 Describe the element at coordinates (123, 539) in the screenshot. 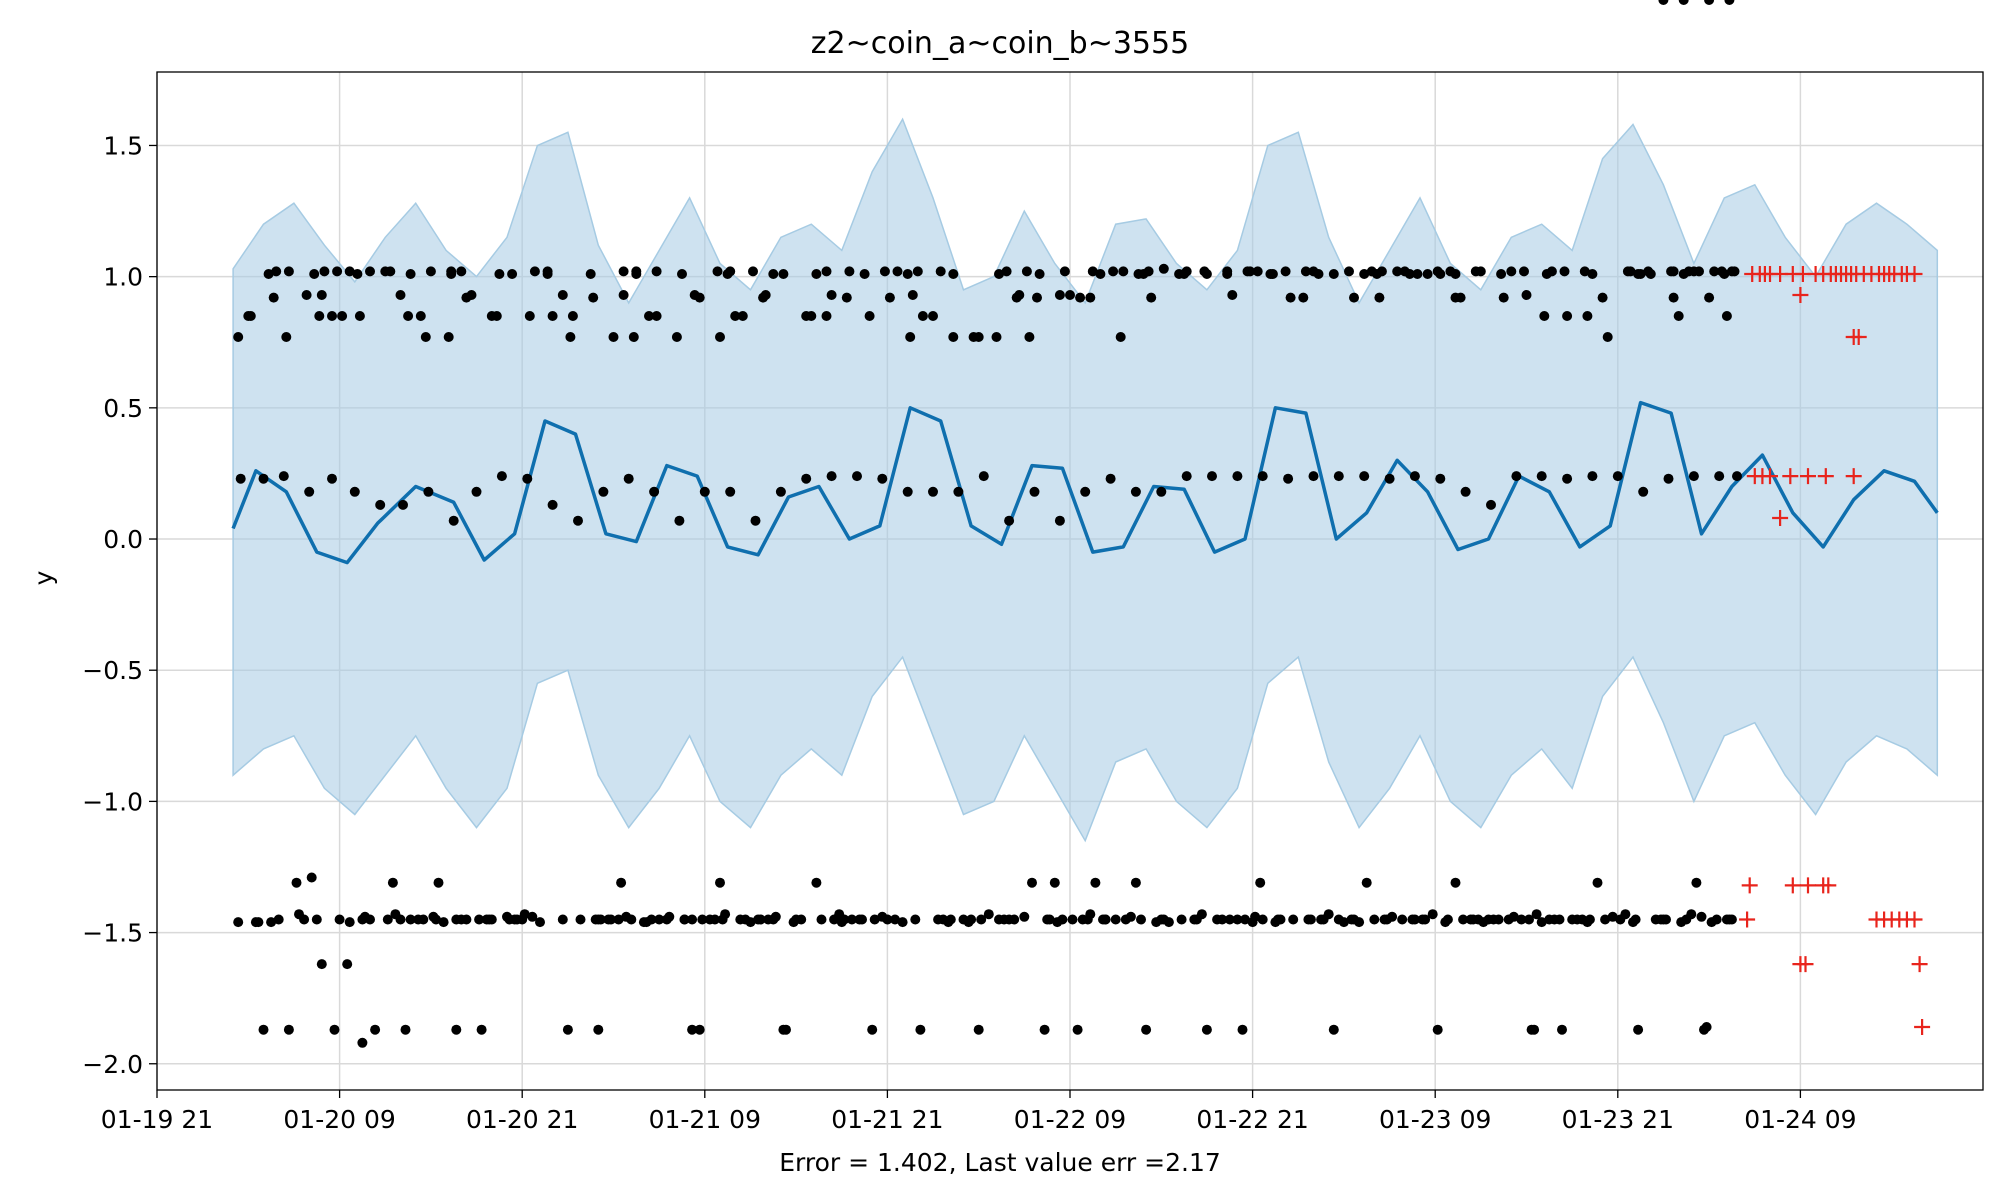

I see `y-tick-label: 0.0` at that location.